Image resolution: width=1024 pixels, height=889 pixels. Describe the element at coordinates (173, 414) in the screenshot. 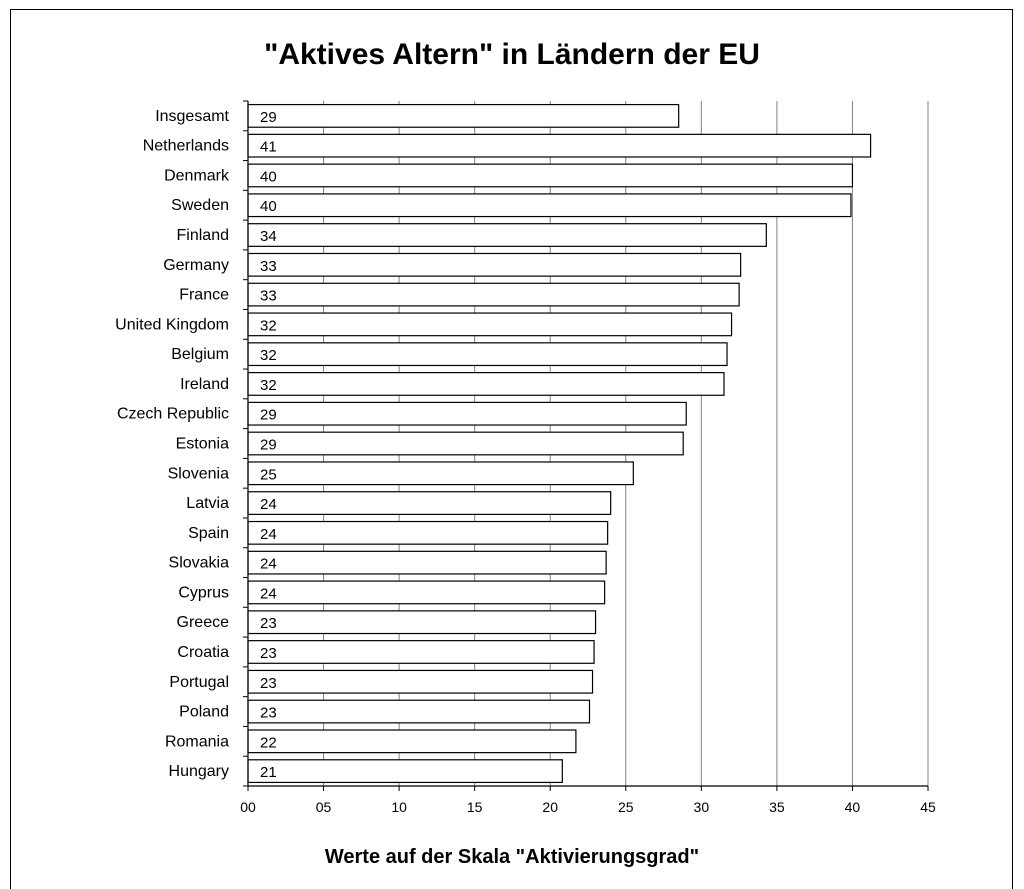

I see `category-label: Czech Republic` at that location.